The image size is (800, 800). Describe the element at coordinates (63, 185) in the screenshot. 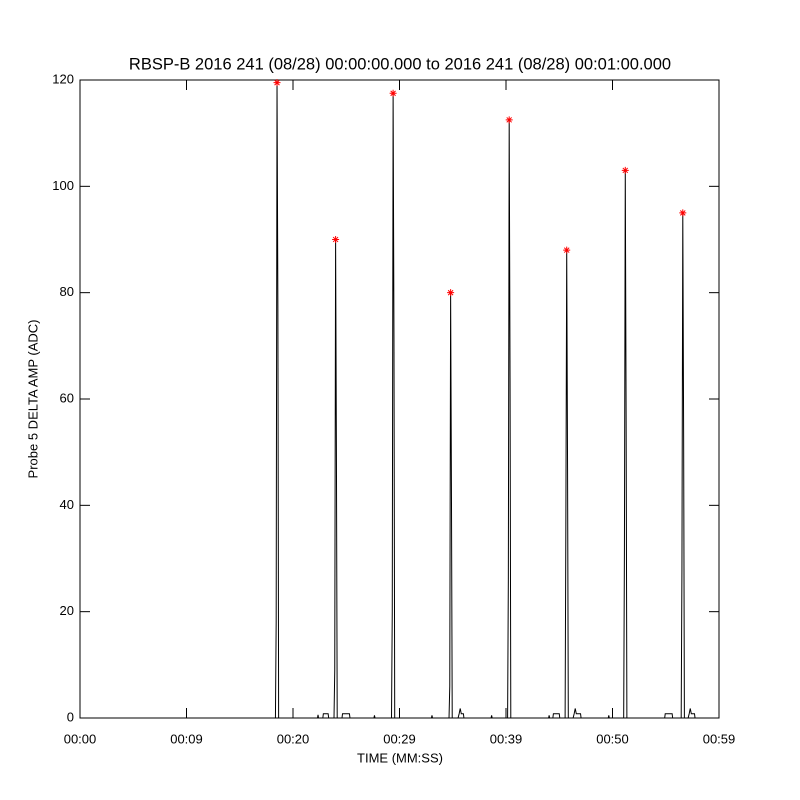

I see `y-tick-label: 100` at that location.